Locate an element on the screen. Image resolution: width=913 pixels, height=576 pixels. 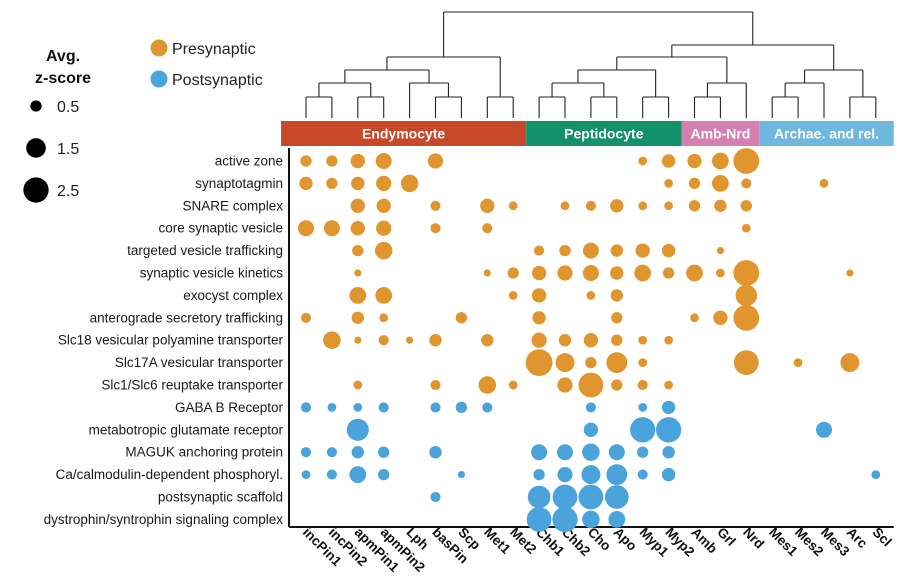
group-band-amb-nrd is located at coordinates (720, 133).